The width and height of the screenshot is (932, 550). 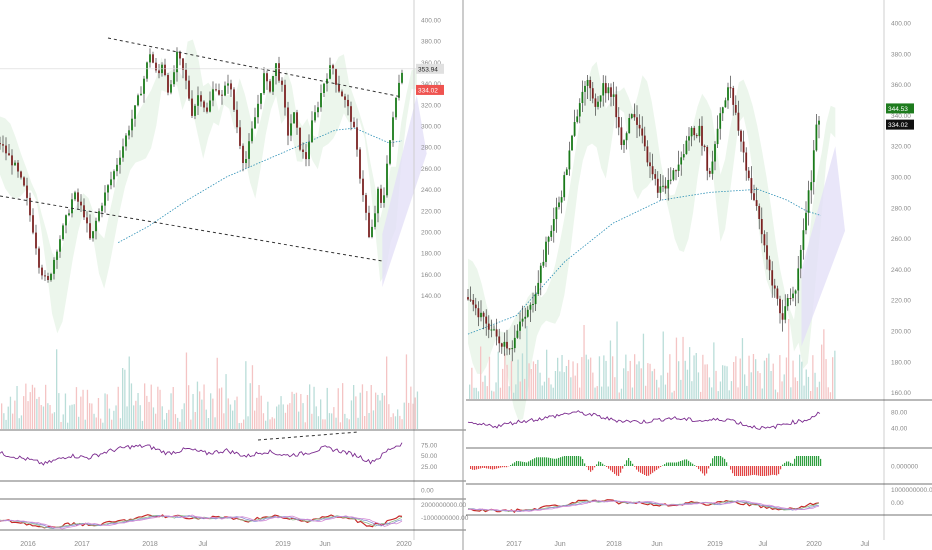 I want to click on price-tick-label: 320.00, so click(x=431, y=105).